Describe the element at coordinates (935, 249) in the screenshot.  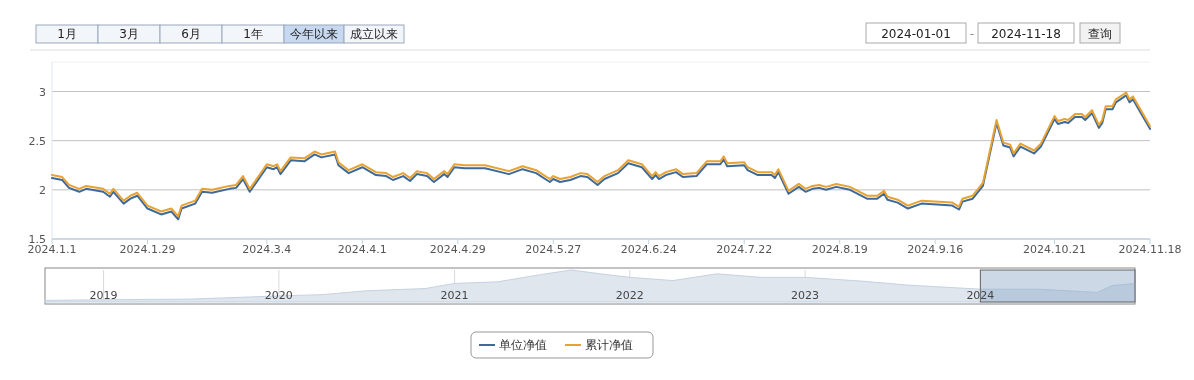
I see `x-tick-label: 2024.9.16` at that location.